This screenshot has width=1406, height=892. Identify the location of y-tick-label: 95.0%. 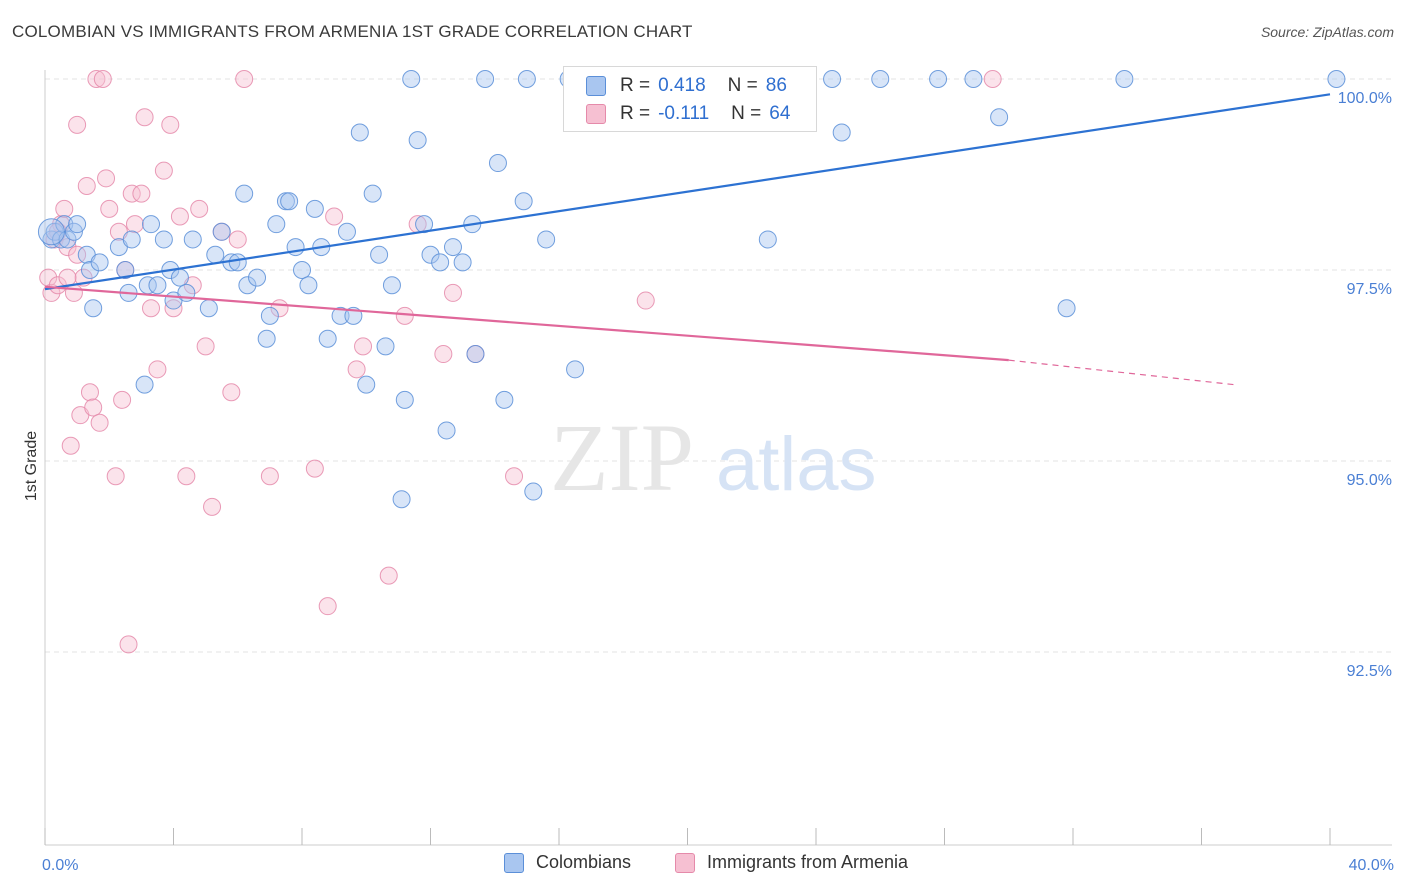
(1369, 480).